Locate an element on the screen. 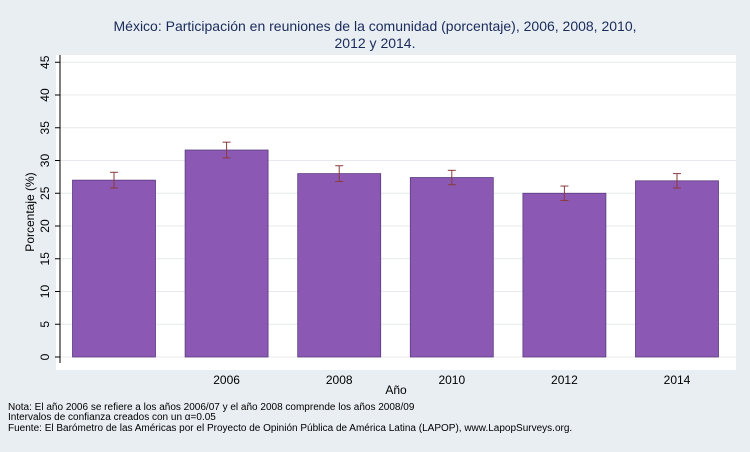  y-tick-label: 0 is located at coordinates (45, 356).